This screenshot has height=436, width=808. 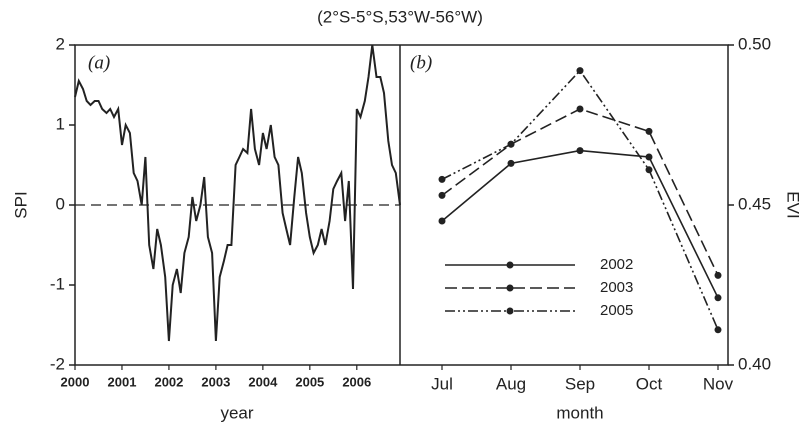 What do you see at coordinates (57, 363) in the screenshot?
I see `y-tick-label: -2` at bounding box center [57, 363].